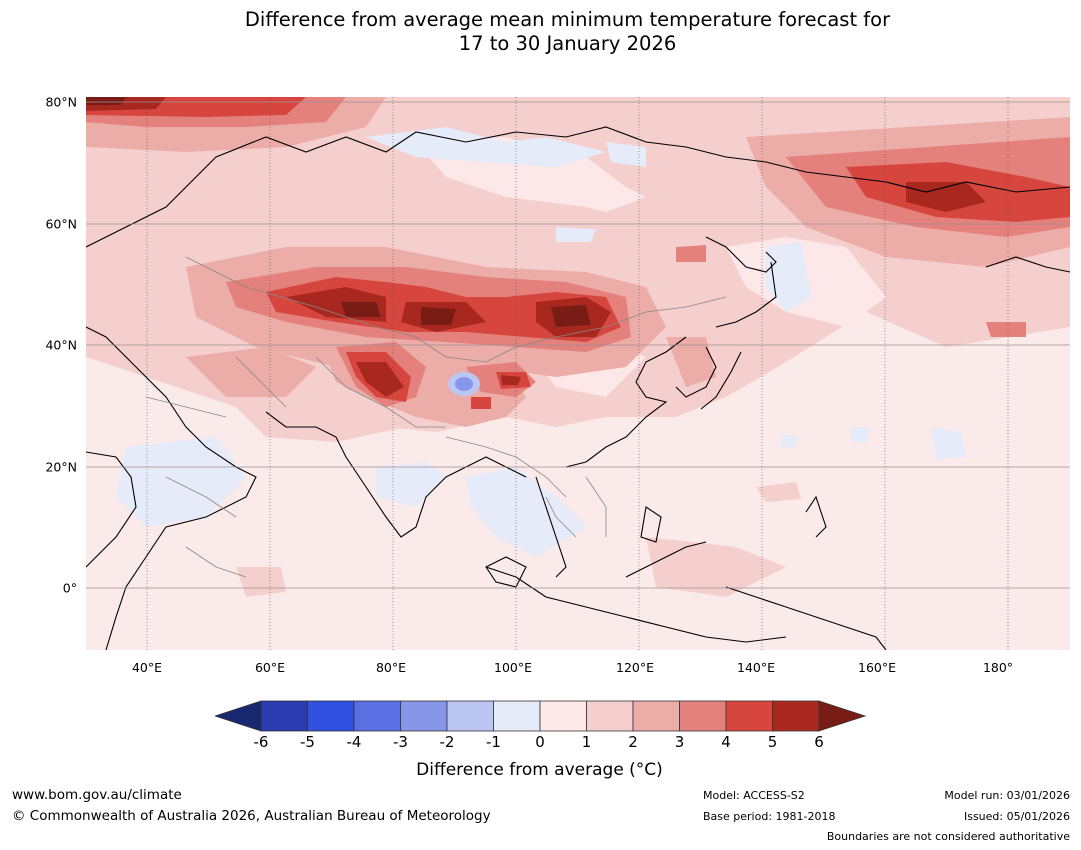  I want to click on lon-label-100e: 100°E, so click(513, 667).